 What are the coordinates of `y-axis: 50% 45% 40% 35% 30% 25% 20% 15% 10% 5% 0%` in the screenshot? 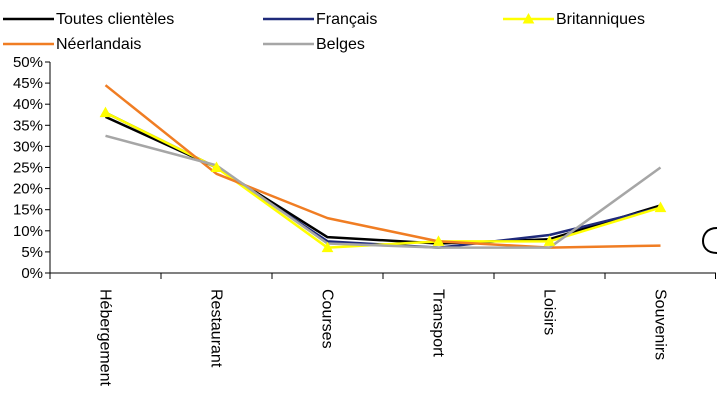 It's located at (31, 168).